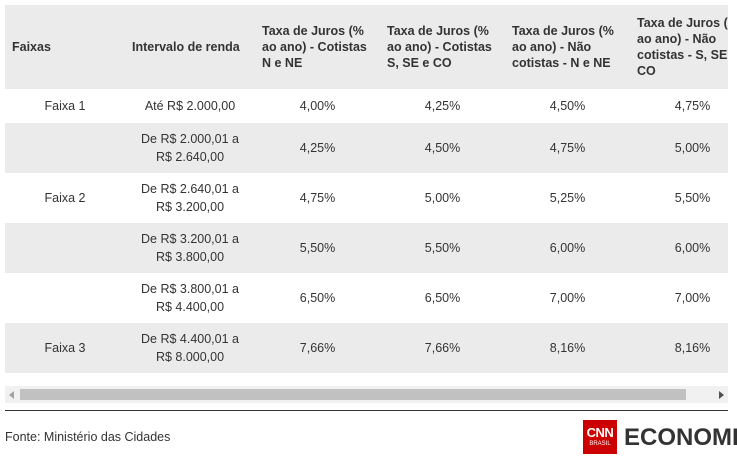  What do you see at coordinates (600, 444) in the screenshot?
I see `logo-sub: BRASIL` at bounding box center [600, 444].